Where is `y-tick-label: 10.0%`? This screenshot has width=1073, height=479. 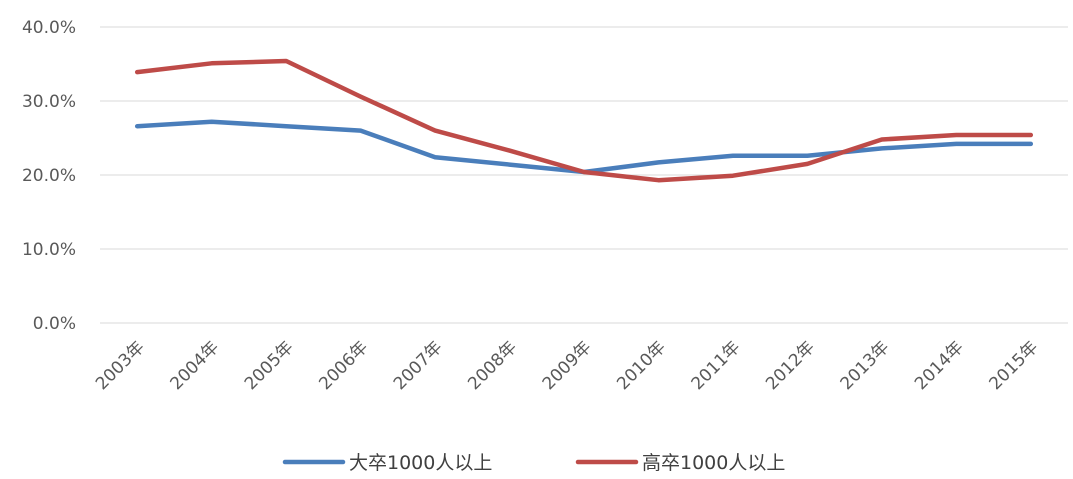 y-tick-label: 10.0% is located at coordinates (49, 250).